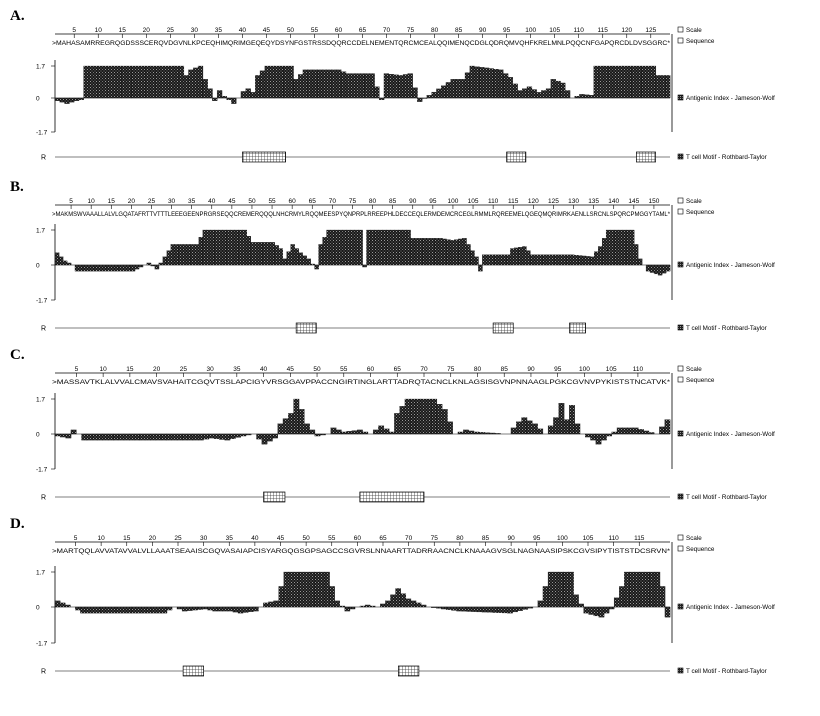 Image resolution: width=820 pixels, height=716 pixels. I want to click on x-tick-label: 45, so click(291, 369).